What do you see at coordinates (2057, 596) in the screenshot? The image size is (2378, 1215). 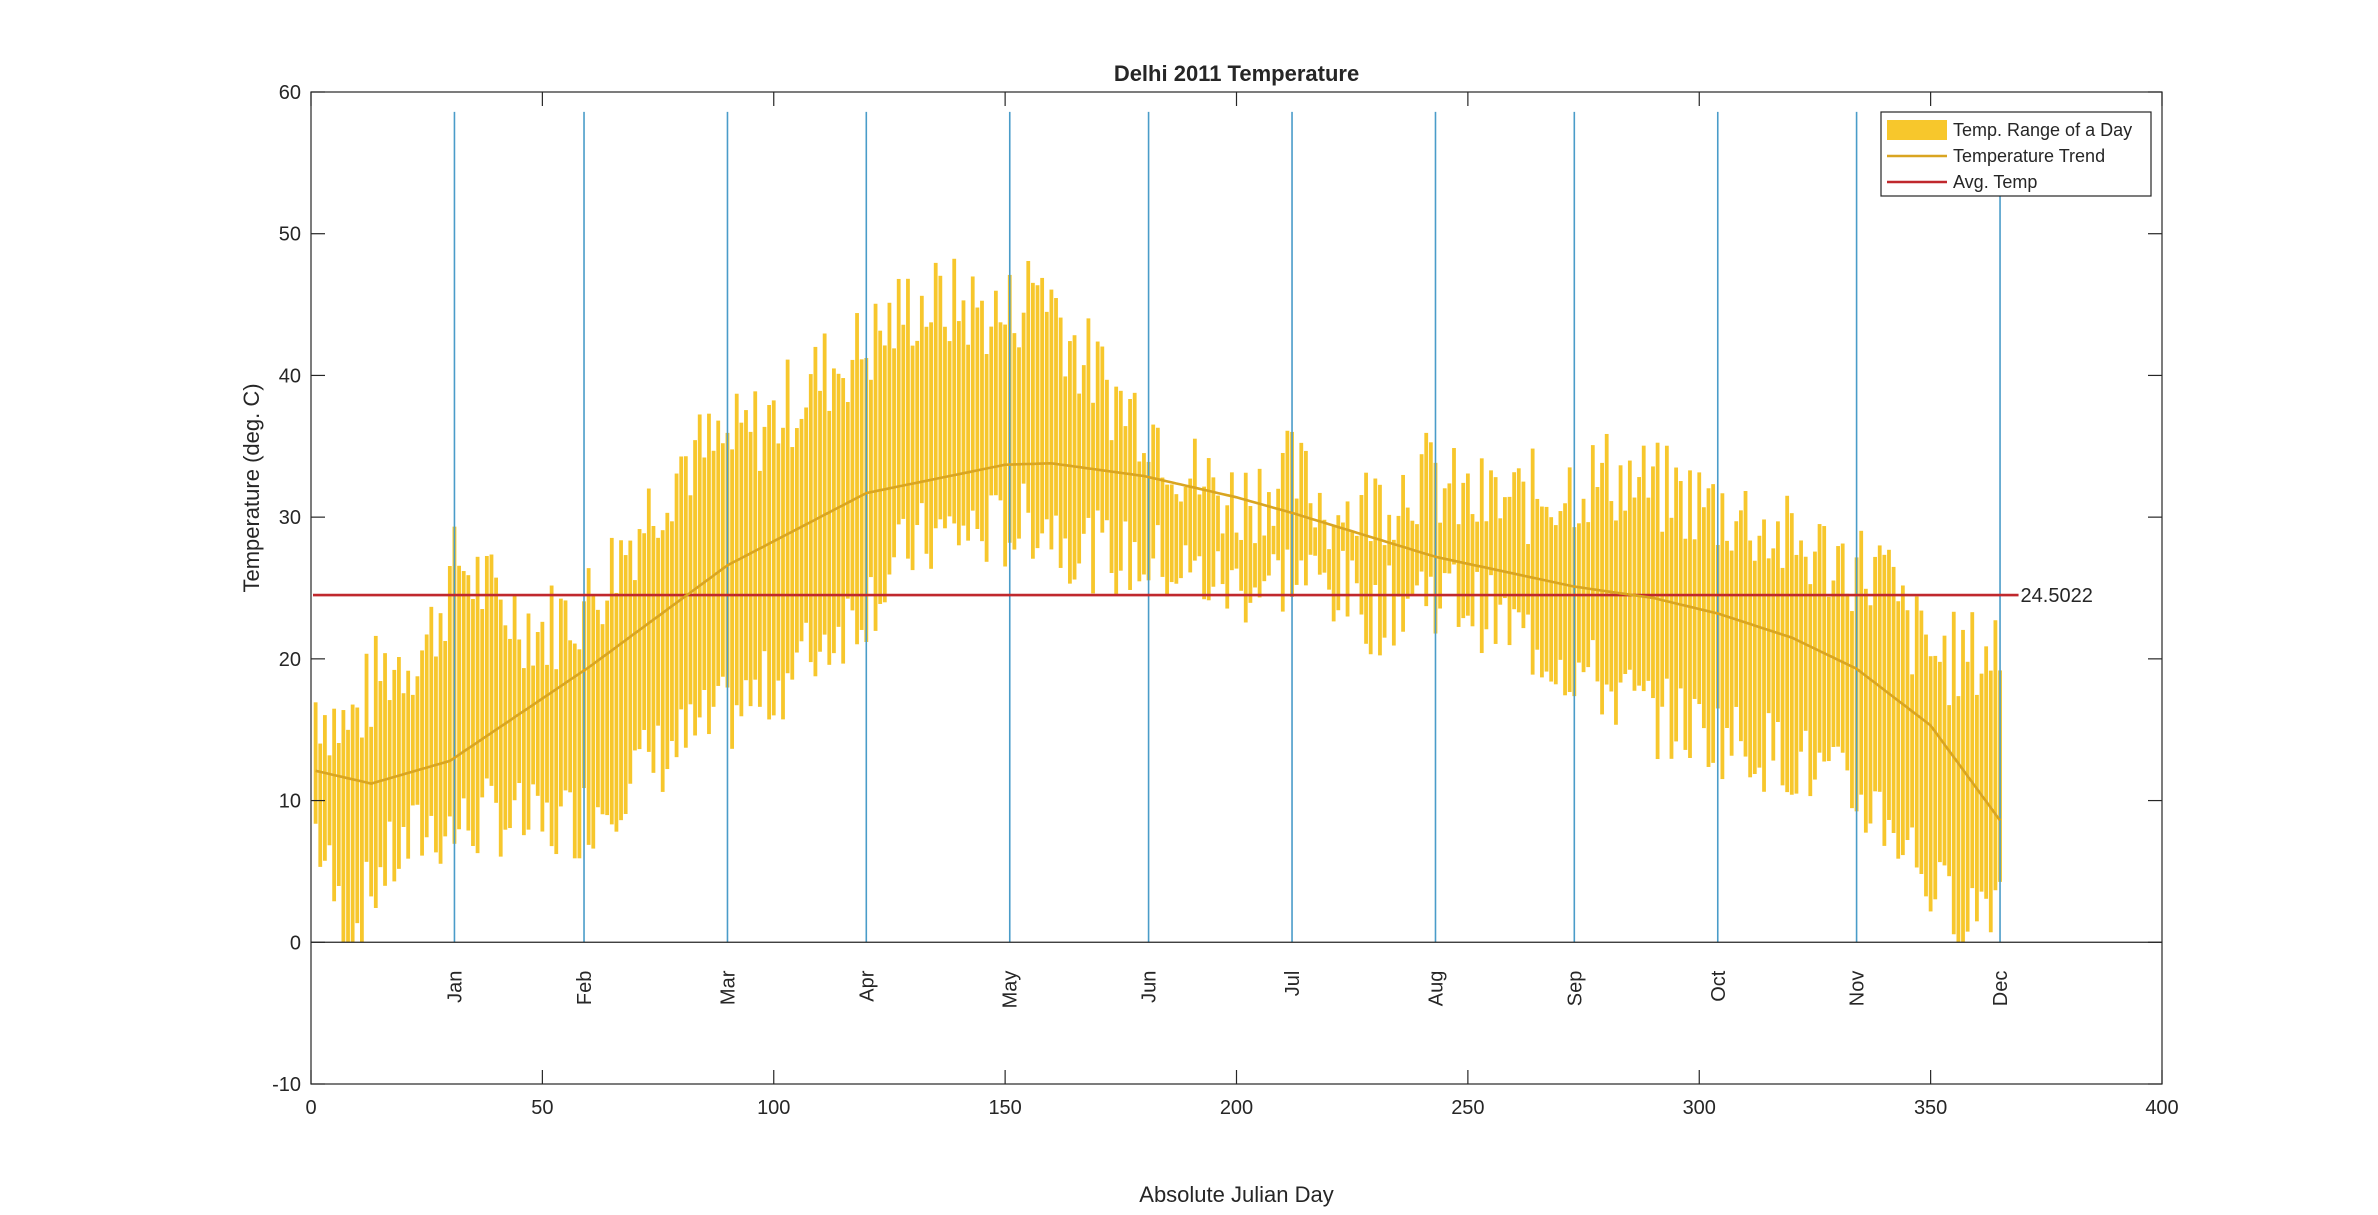 I see `avg-temp-label: 24.5022` at bounding box center [2057, 596].